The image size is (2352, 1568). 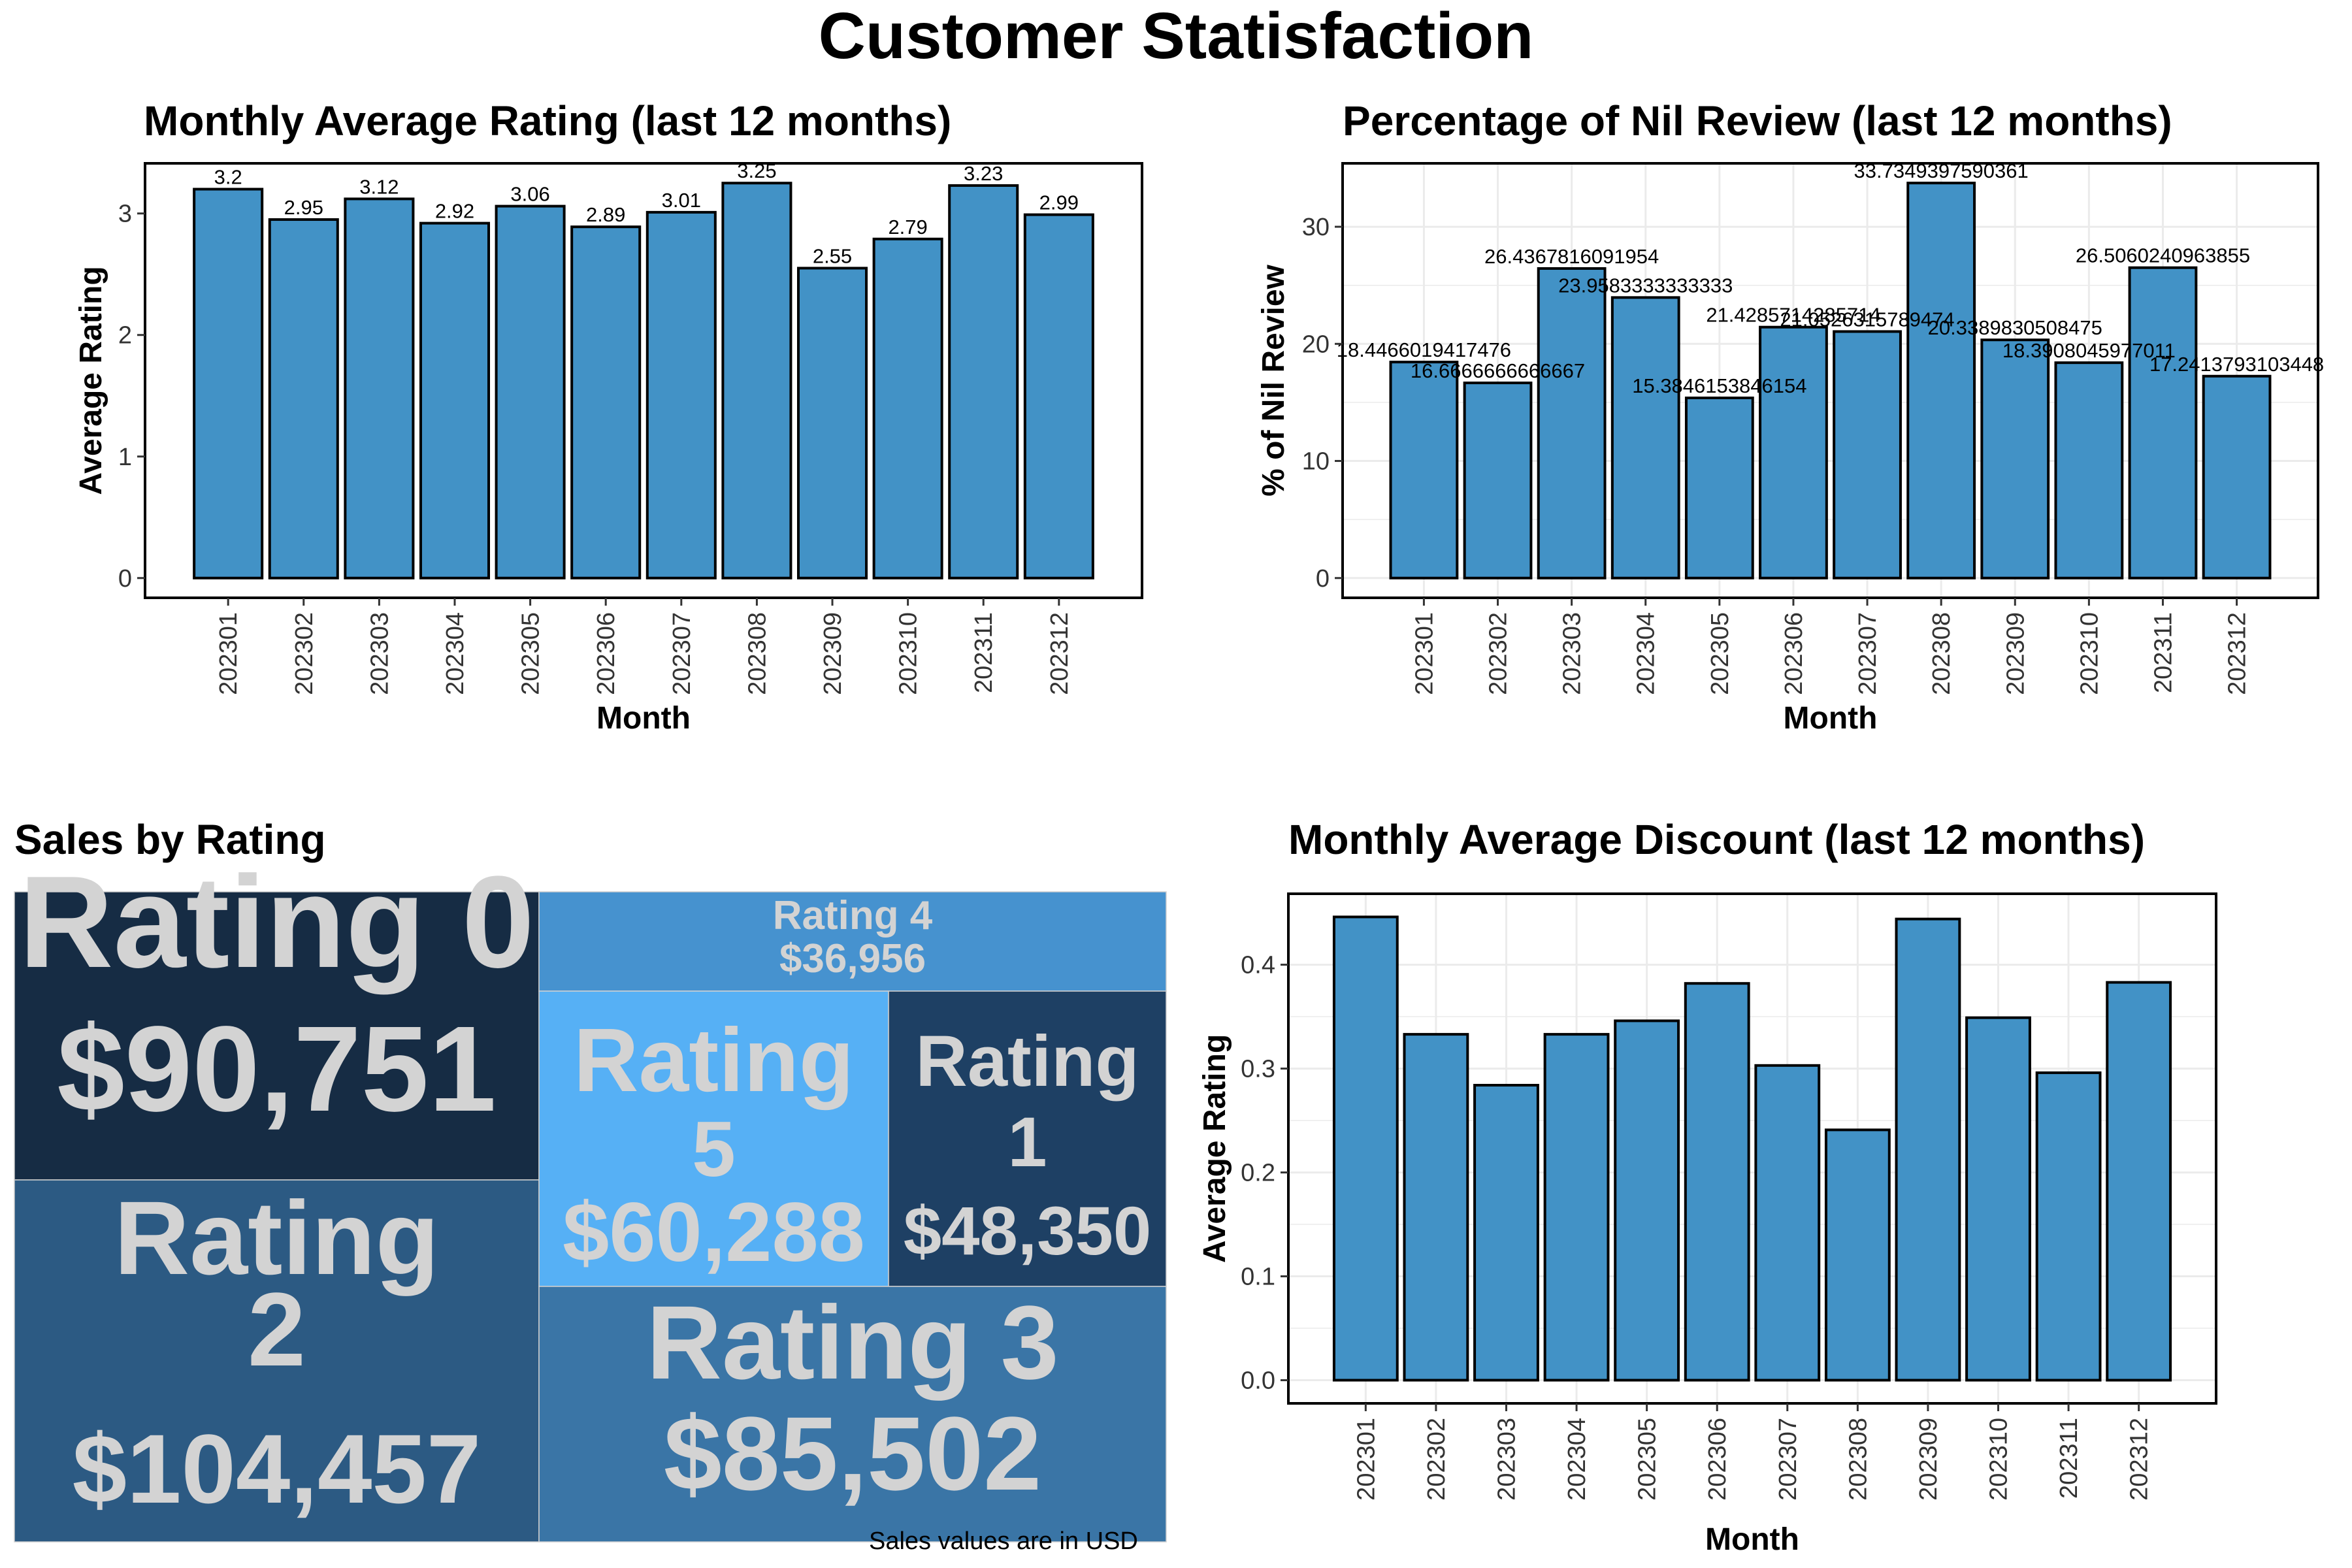 I want to click on data-label: 2.79, so click(x=907, y=227).